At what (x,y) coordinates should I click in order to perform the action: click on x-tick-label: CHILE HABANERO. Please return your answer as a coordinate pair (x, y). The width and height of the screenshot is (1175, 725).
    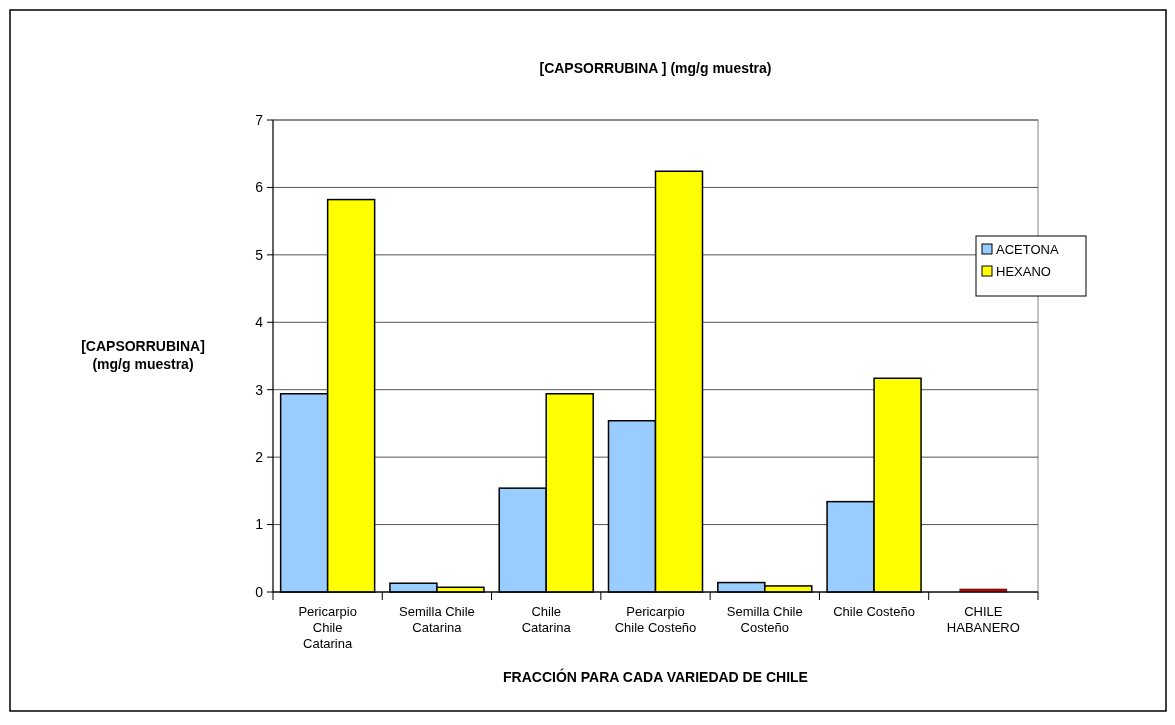
    Looking at the image, I should click on (983, 619).